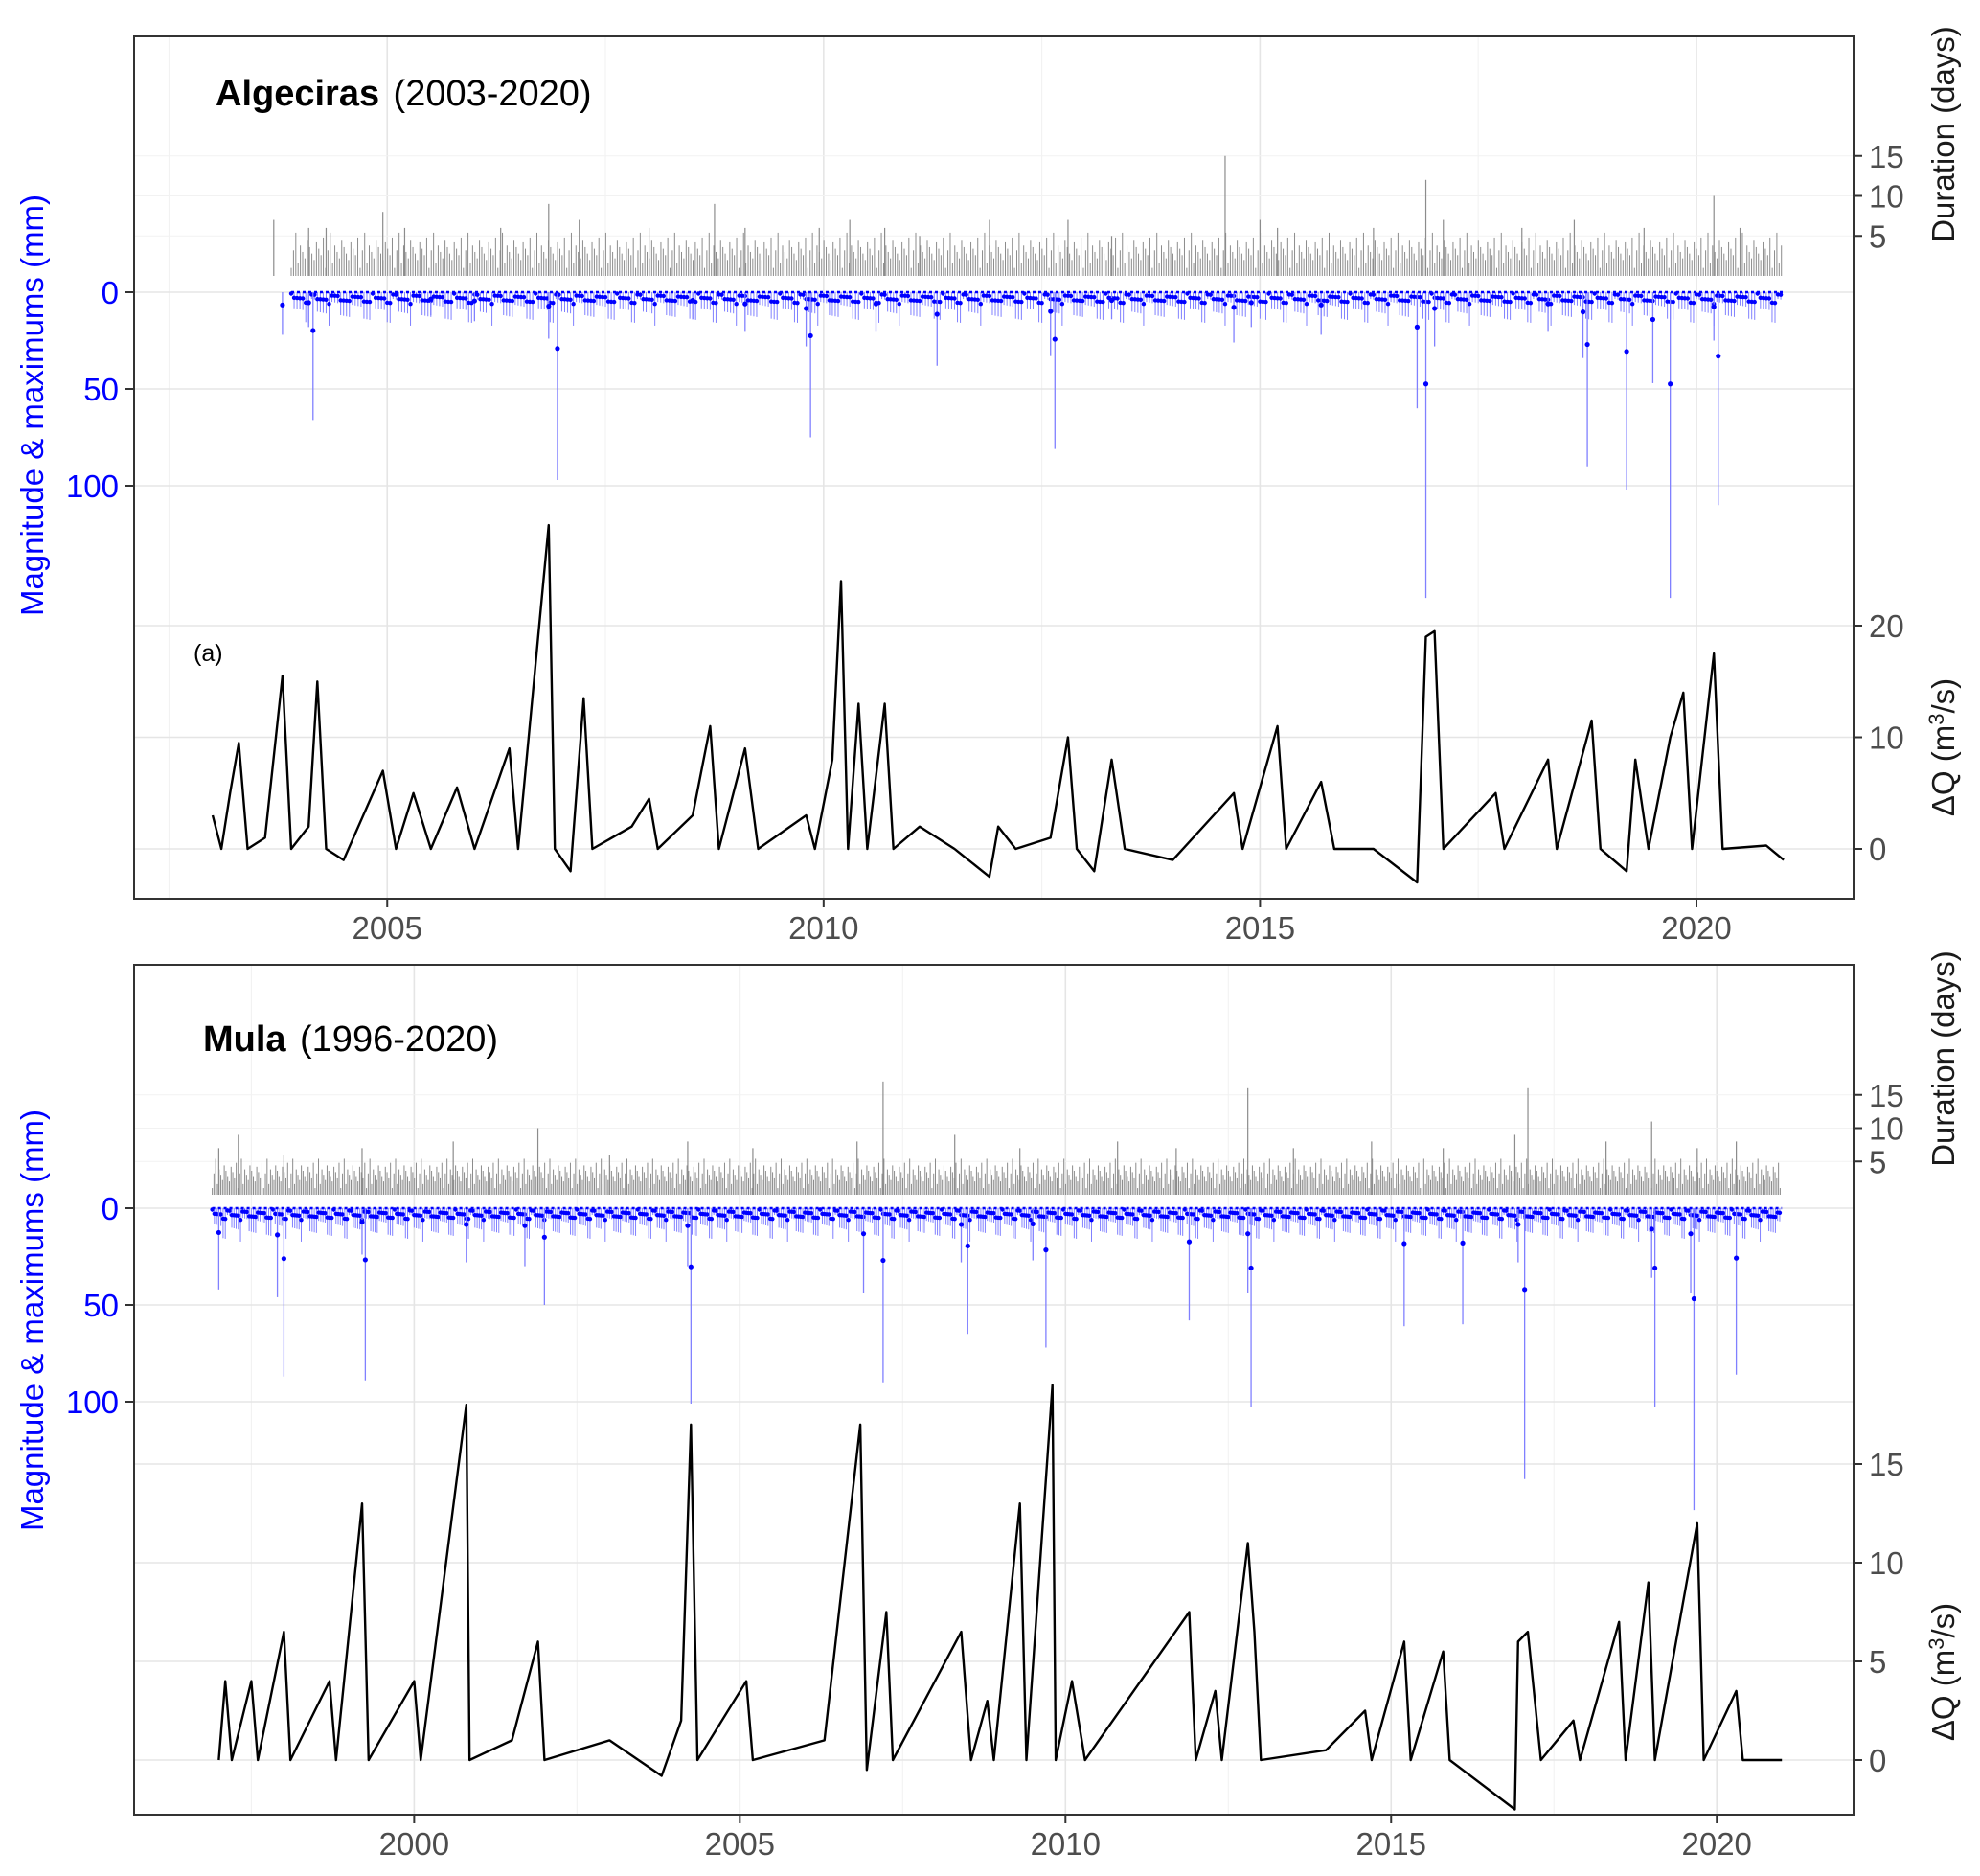 The width and height of the screenshot is (1980, 1876). Describe the element at coordinates (1878, 849) in the screenshot. I see `y-right-dq-tick-label: 0` at that location.